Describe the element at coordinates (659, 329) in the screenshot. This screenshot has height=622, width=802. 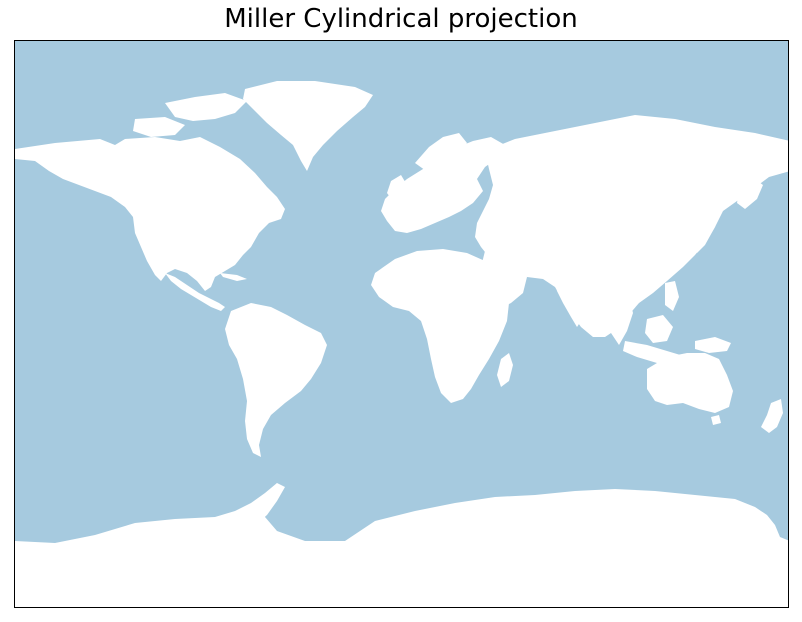
I see `borneo` at that location.